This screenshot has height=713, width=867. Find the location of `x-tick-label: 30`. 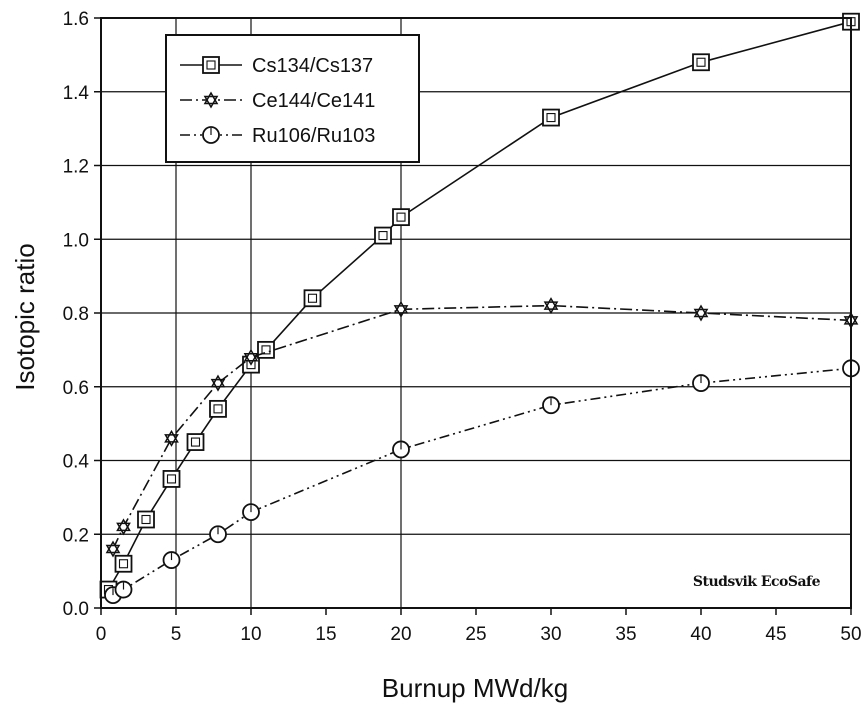

x-tick-label: 30 is located at coordinates (550, 634).